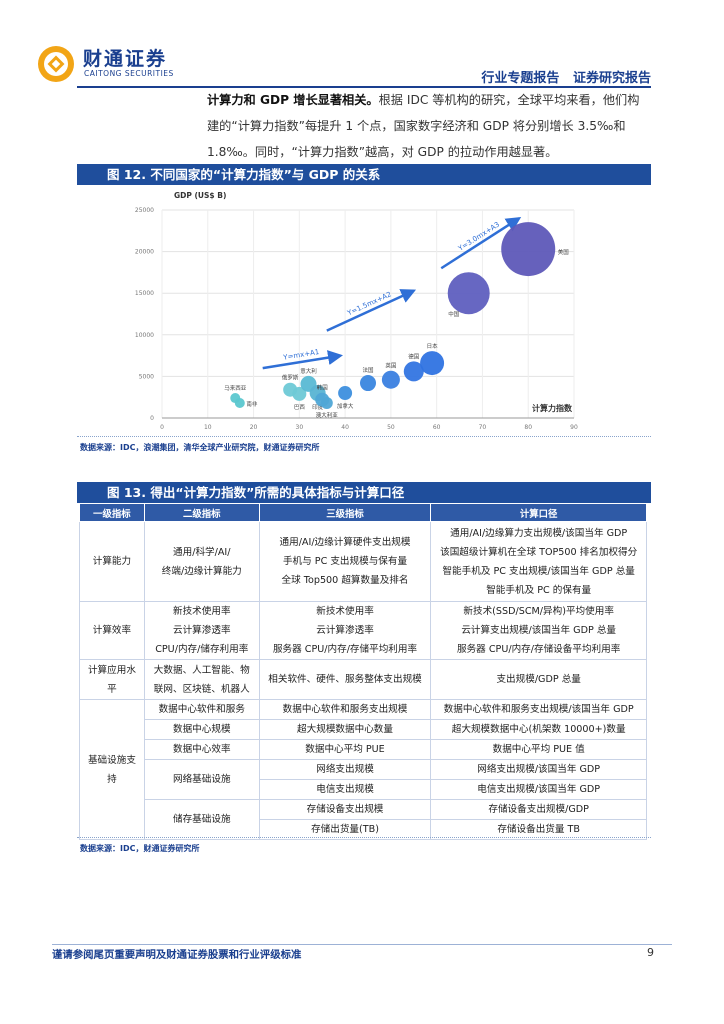 This screenshot has width=724, height=1024. Describe the element at coordinates (539, 533) in the screenshot. I see `cell-line: 通用/AI/边缘算力支出规模/该国当年 GDP` at that location.